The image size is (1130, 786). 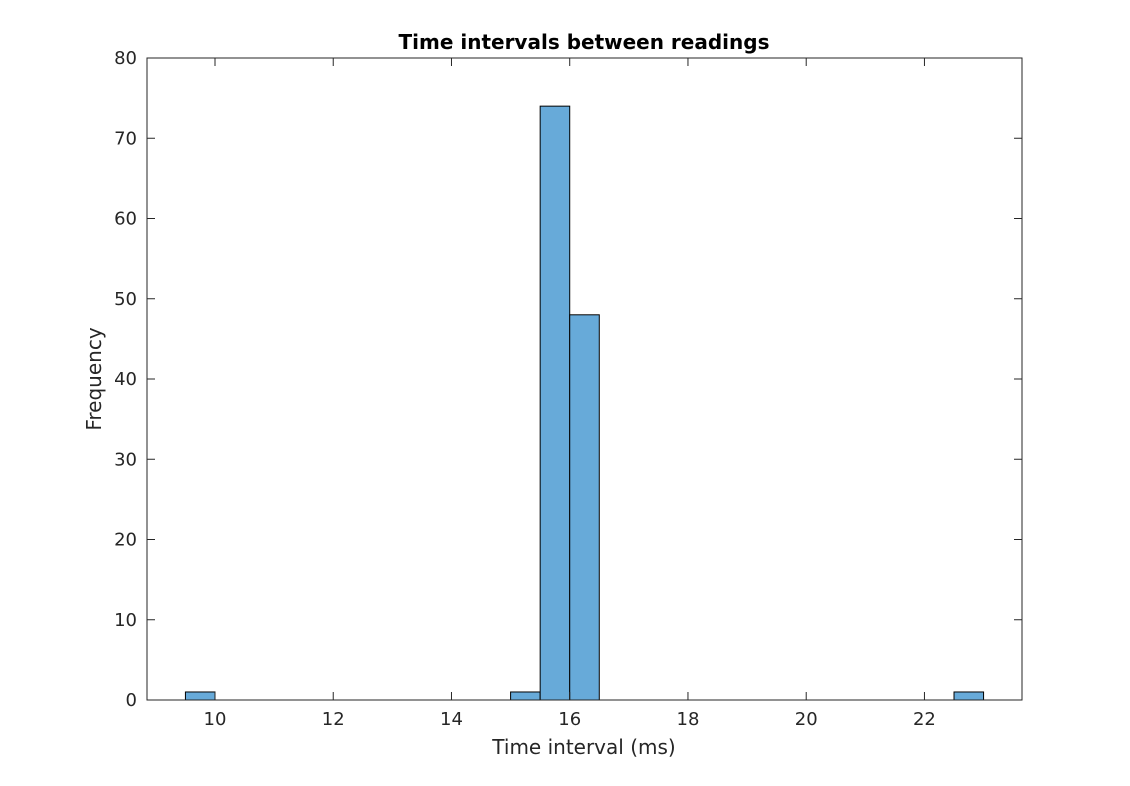 What do you see at coordinates (451, 719) in the screenshot?
I see `x-tick-label: 14` at bounding box center [451, 719].